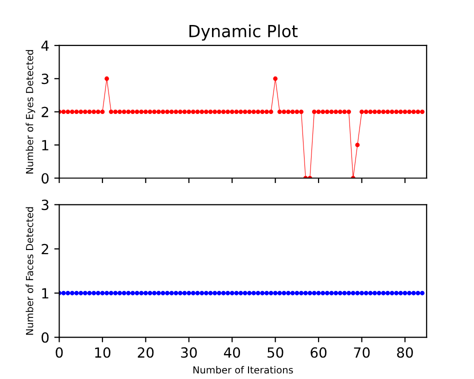 The width and height of the screenshot is (474, 379). What do you see at coordinates (45, 45) in the screenshot?
I see `y-tick-label: 4` at bounding box center [45, 45].